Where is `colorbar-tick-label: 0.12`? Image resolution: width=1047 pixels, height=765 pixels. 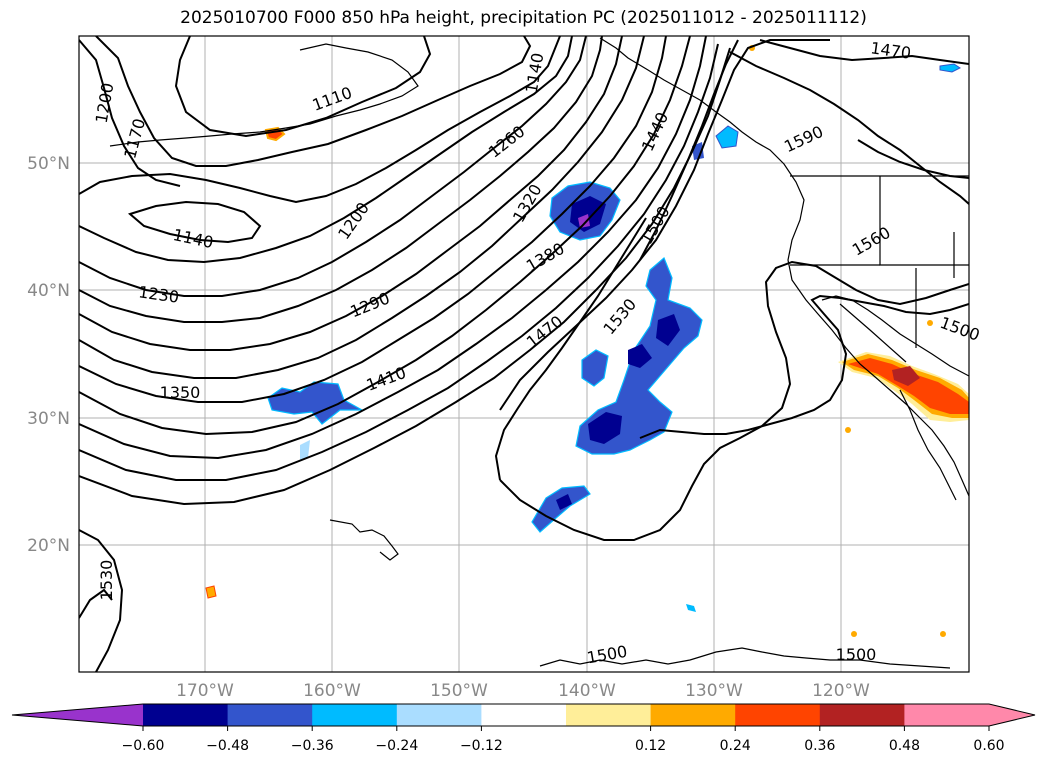
colorbar-tick-label: 0.12 is located at coordinates (650, 746).